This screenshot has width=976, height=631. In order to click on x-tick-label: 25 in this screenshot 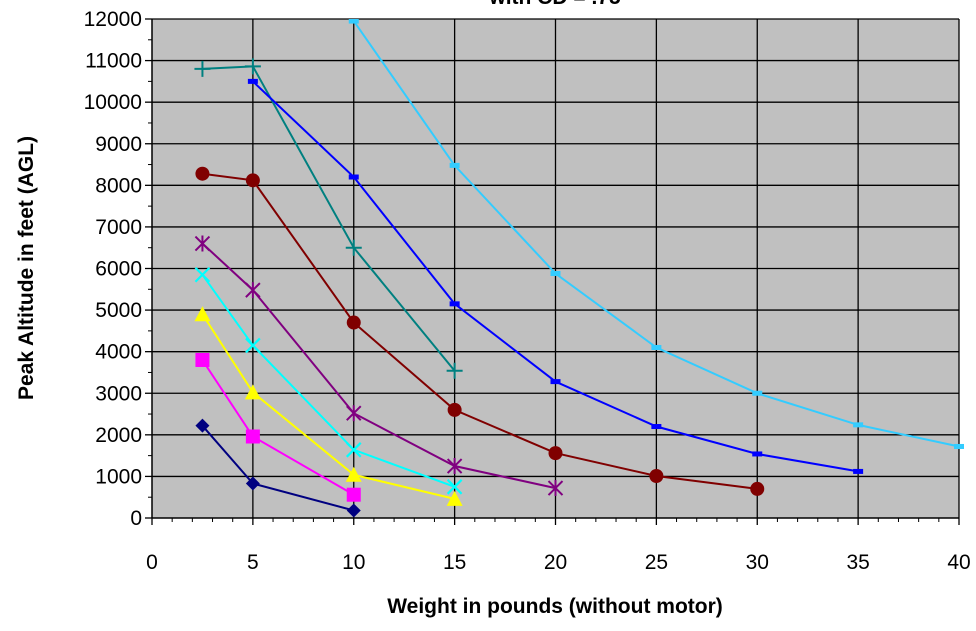, I will do `click(656, 562)`.